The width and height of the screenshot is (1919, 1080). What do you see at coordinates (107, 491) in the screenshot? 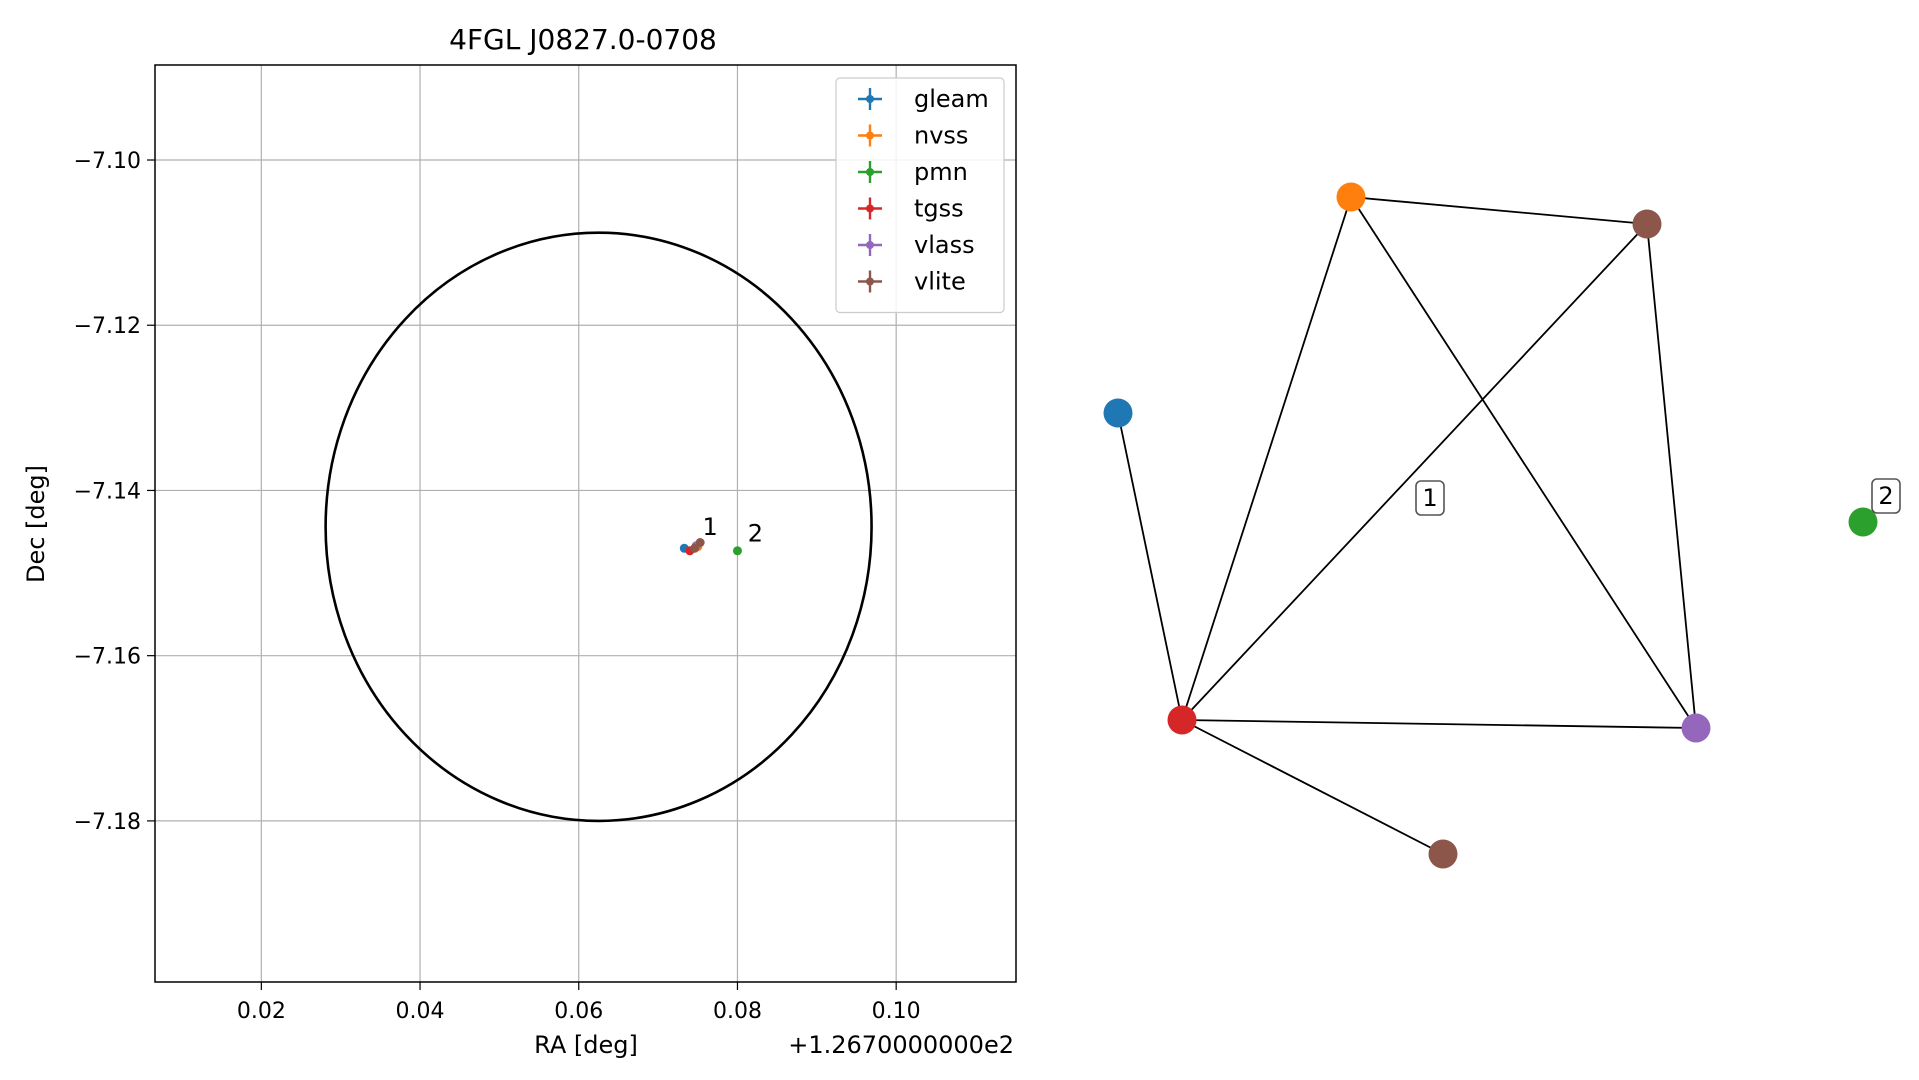
I see `y-tick-label: −7.14` at bounding box center [107, 491].